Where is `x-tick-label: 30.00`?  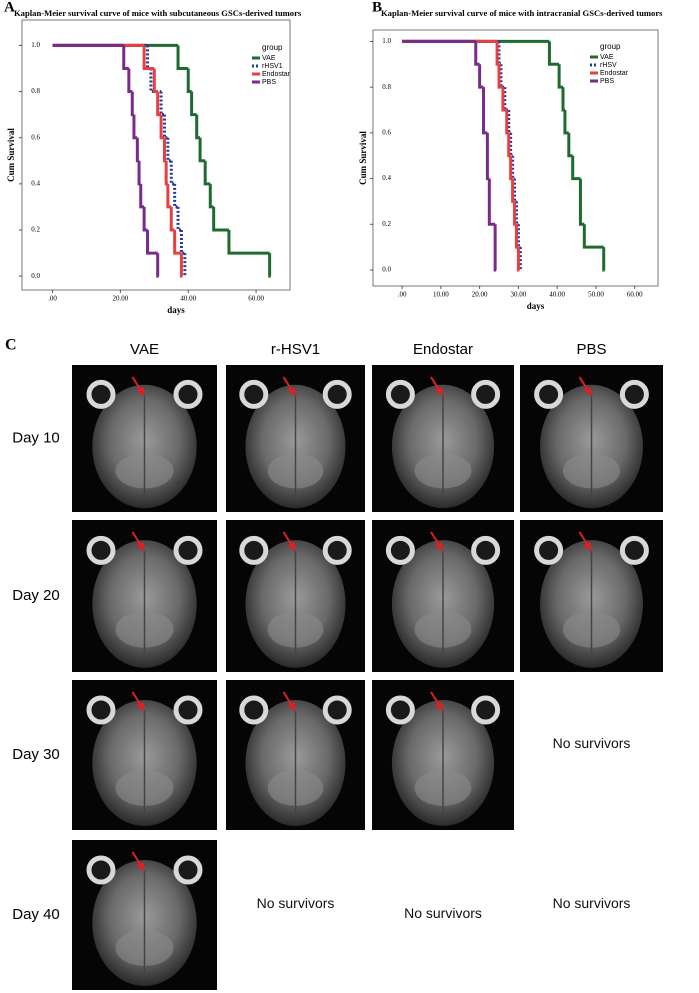
x-tick-label: 30.00 is located at coordinates (519, 295).